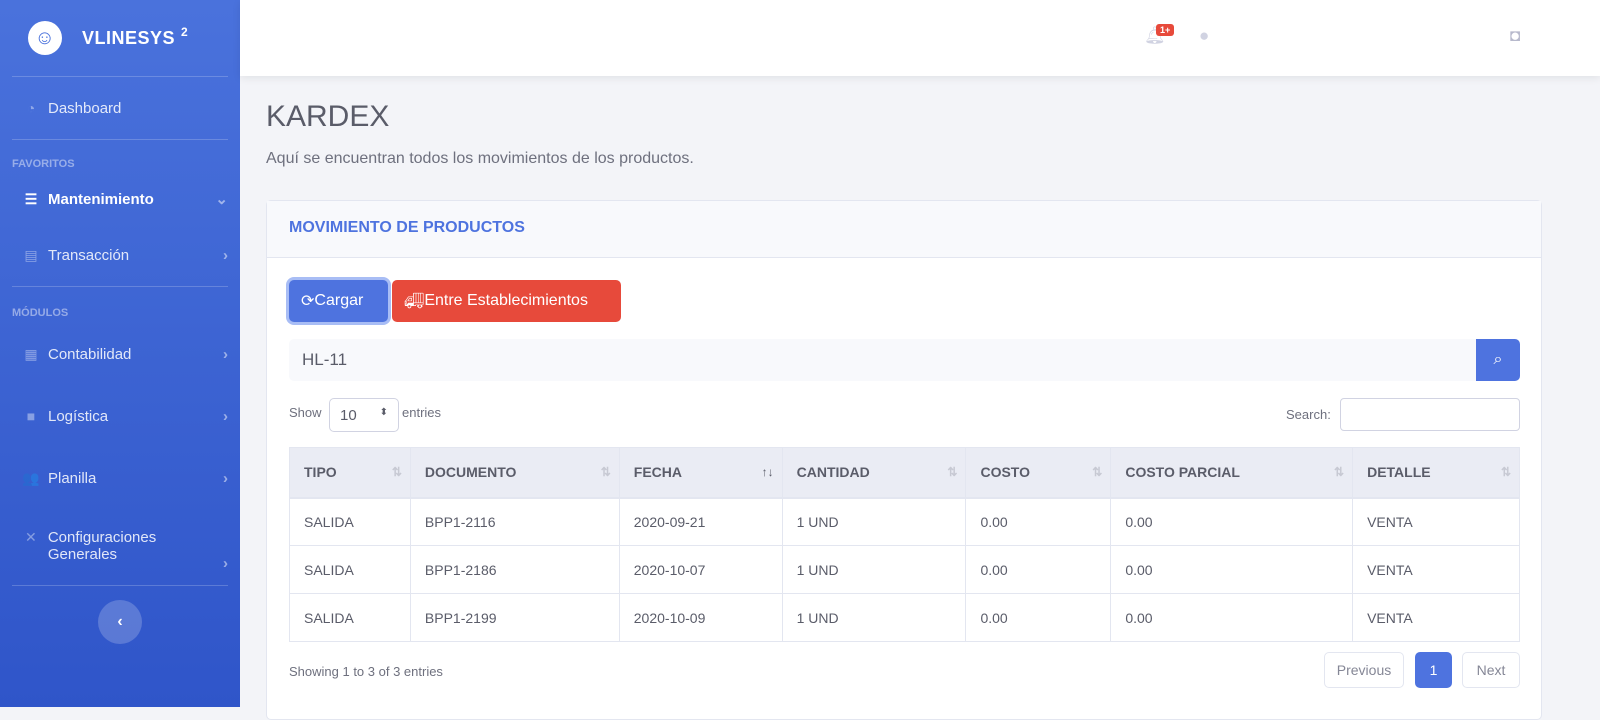 This screenshot has width=1600, height=720. Describe the element at coordinates (89, 255) in the screenshot. I see `label: Transacción` at that location.